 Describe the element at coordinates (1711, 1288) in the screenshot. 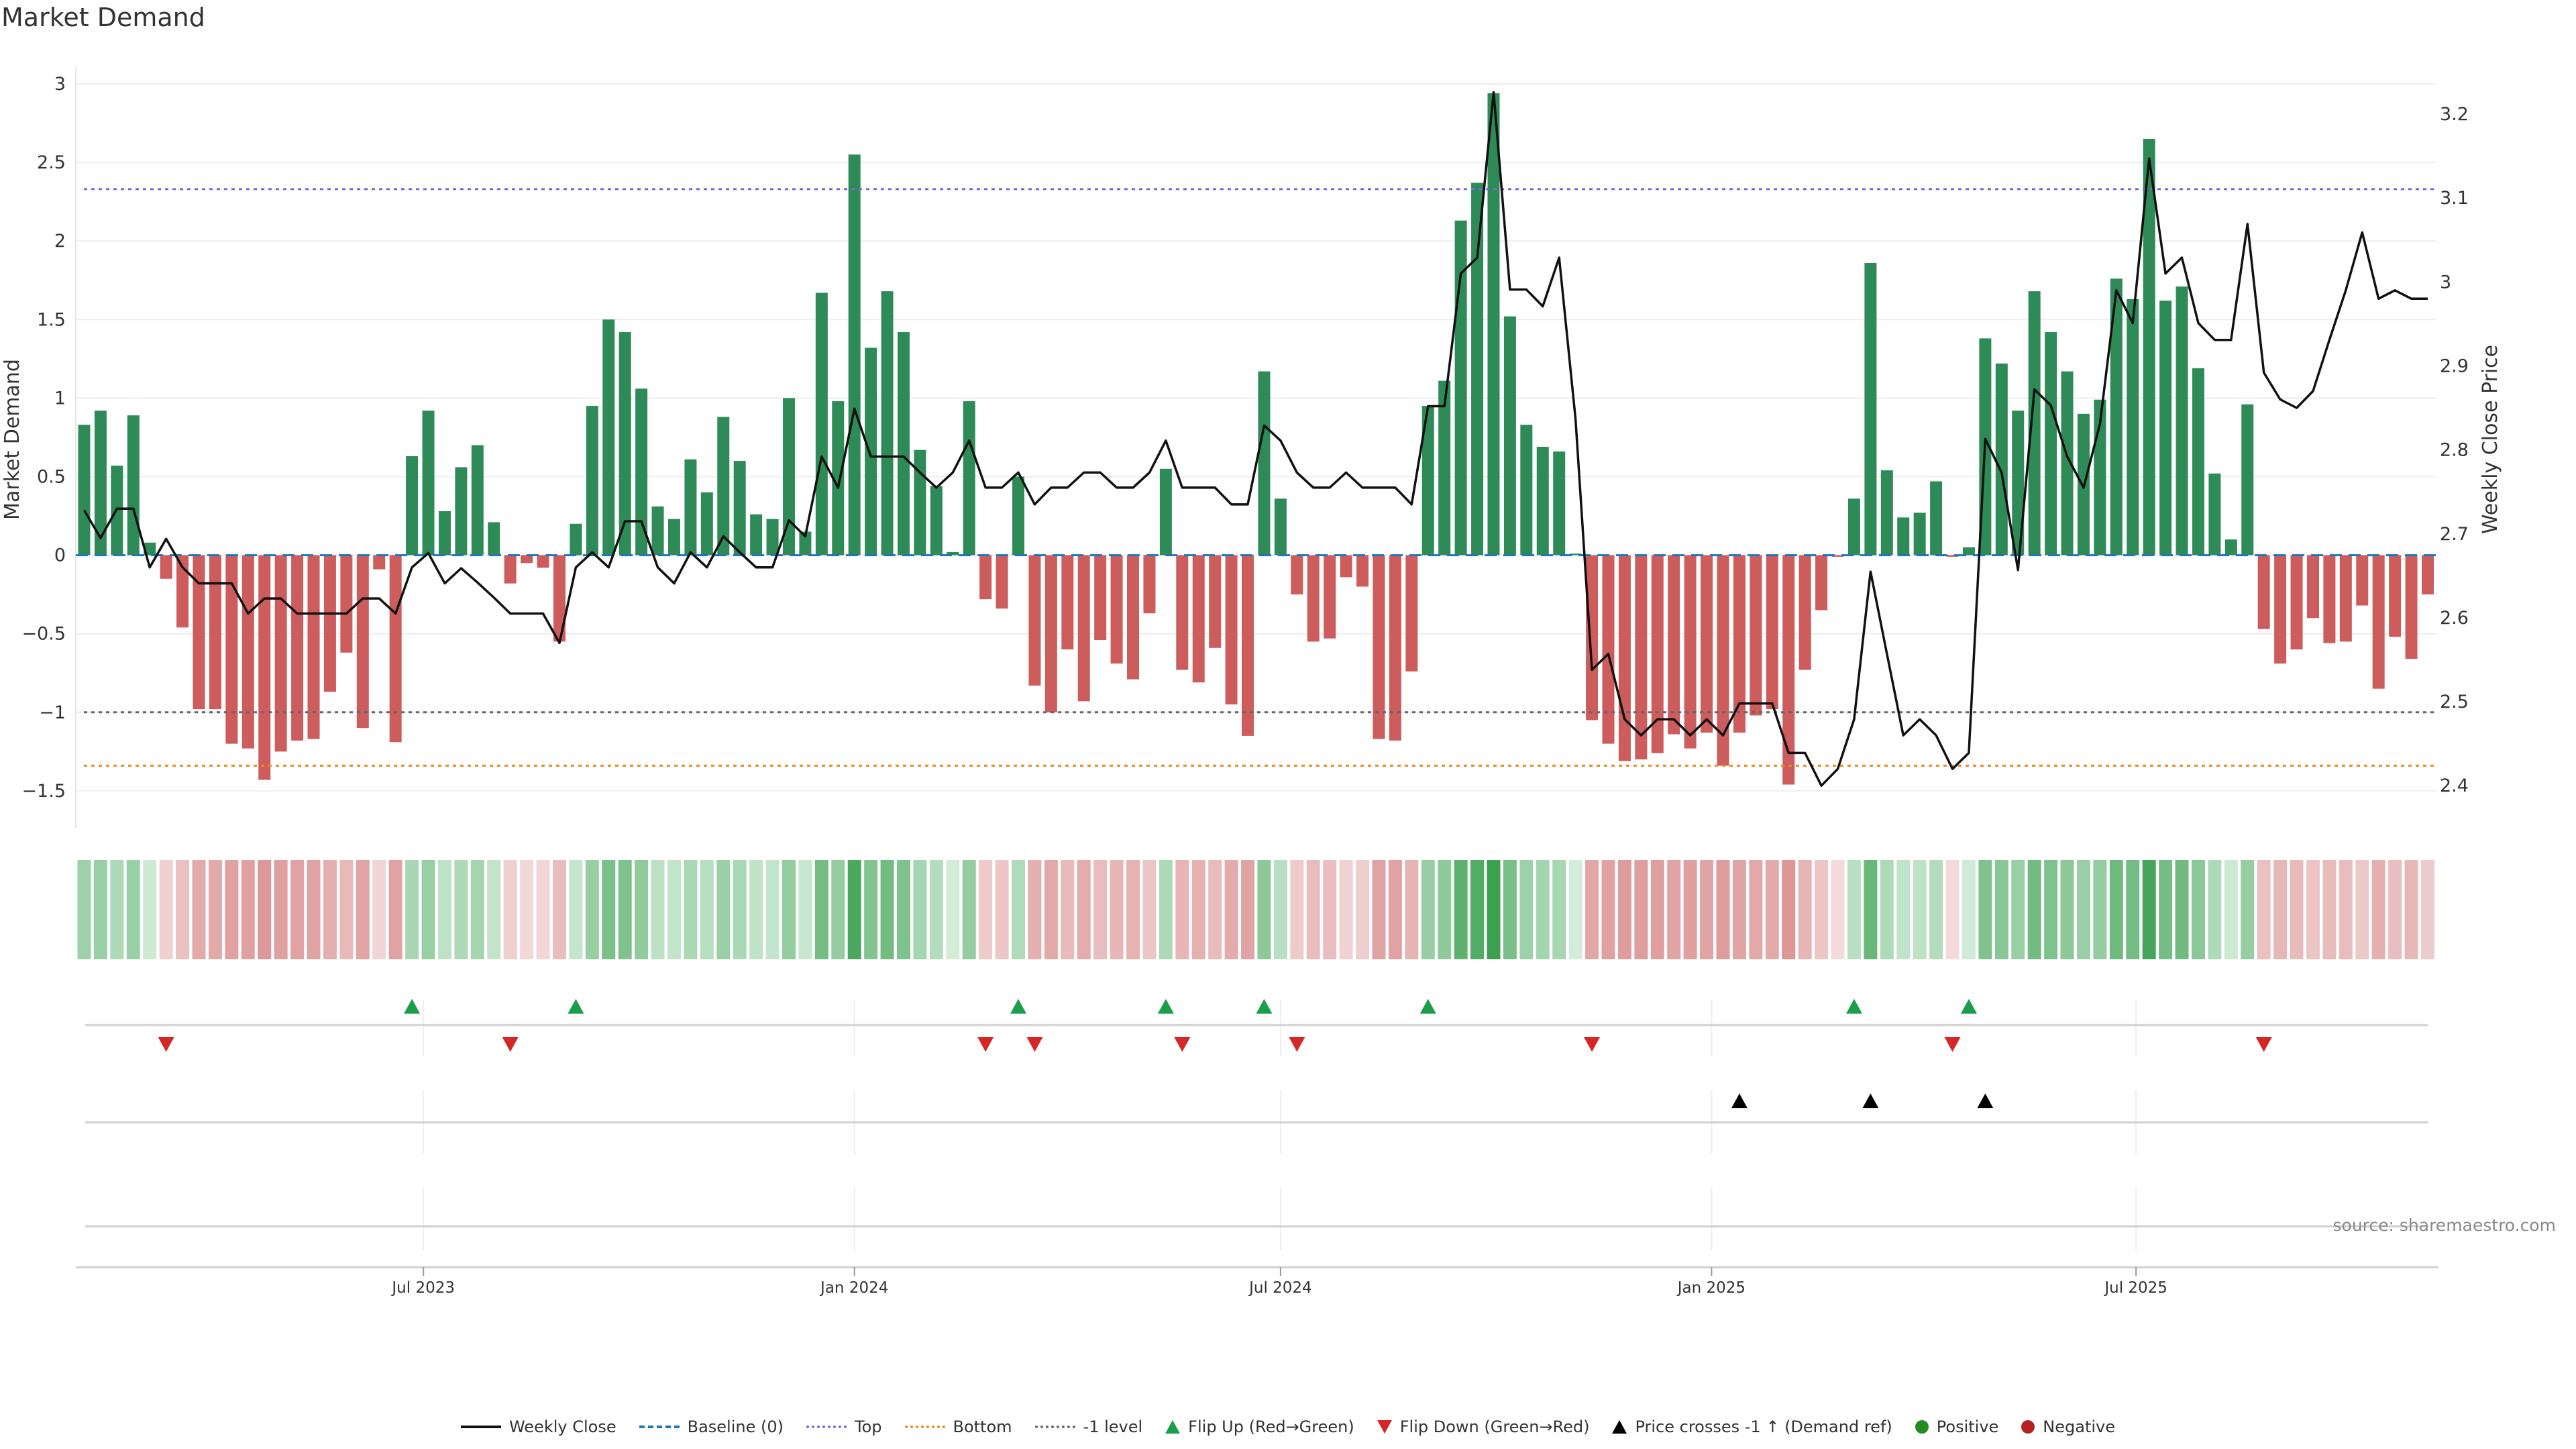

I see `x-tick-label: Jan 2025` at that location.